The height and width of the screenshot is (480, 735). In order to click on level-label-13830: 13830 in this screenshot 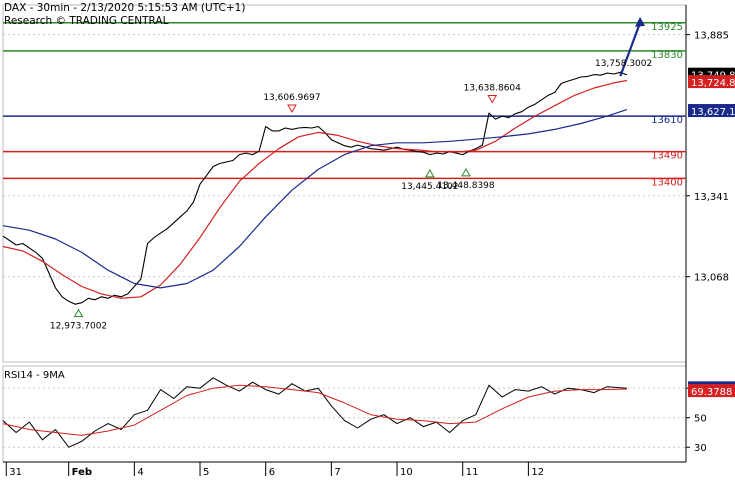, I will do `click(667, 55)`.